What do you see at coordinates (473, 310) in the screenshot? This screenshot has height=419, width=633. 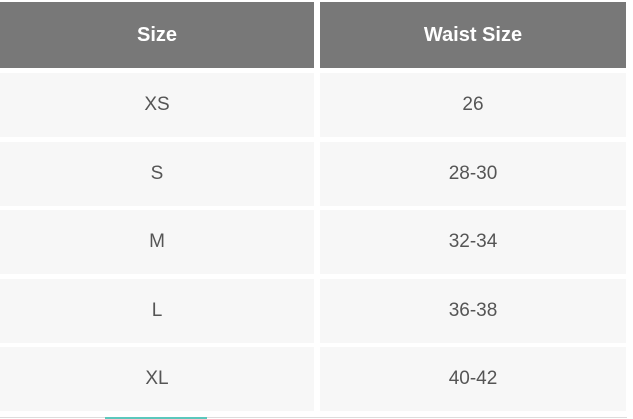 I see `cell-waist: 36-38` at bounding box center [473, 310].